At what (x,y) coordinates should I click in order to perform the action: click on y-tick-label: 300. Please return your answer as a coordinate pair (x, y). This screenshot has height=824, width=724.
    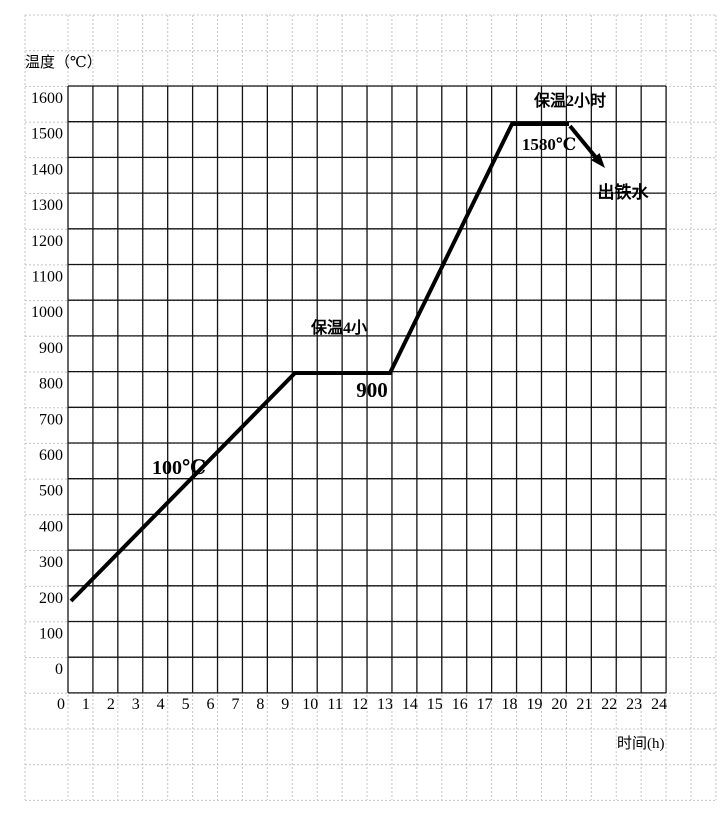
    Looking at the image, I should click on (51, 562).